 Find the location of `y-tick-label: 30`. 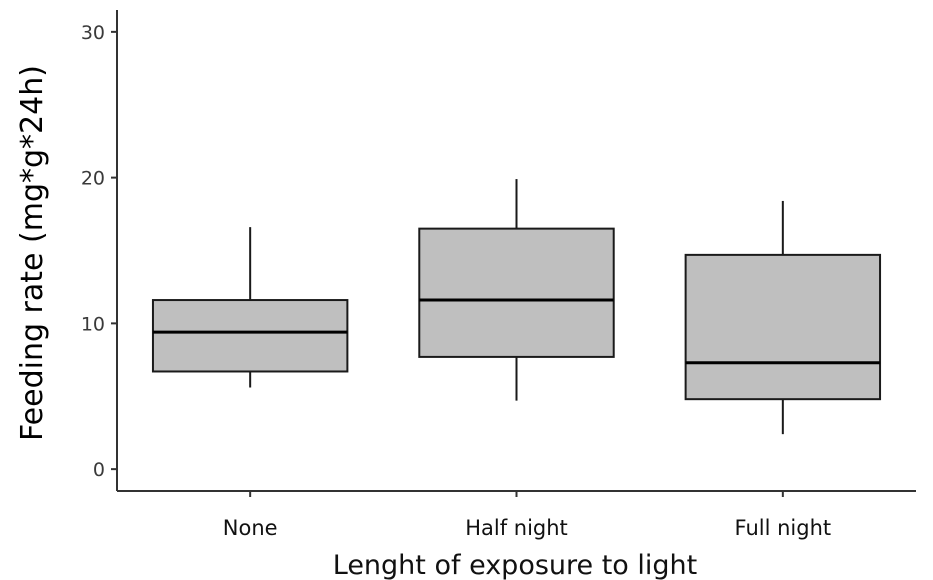

y-tick-label: 30 is located at coordinates (93, 33).